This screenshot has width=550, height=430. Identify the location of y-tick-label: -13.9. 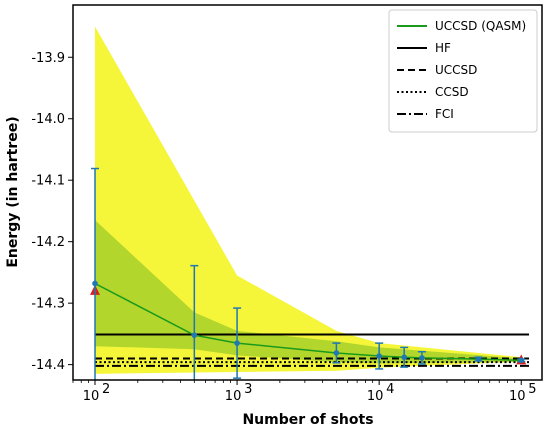
(48, 58).